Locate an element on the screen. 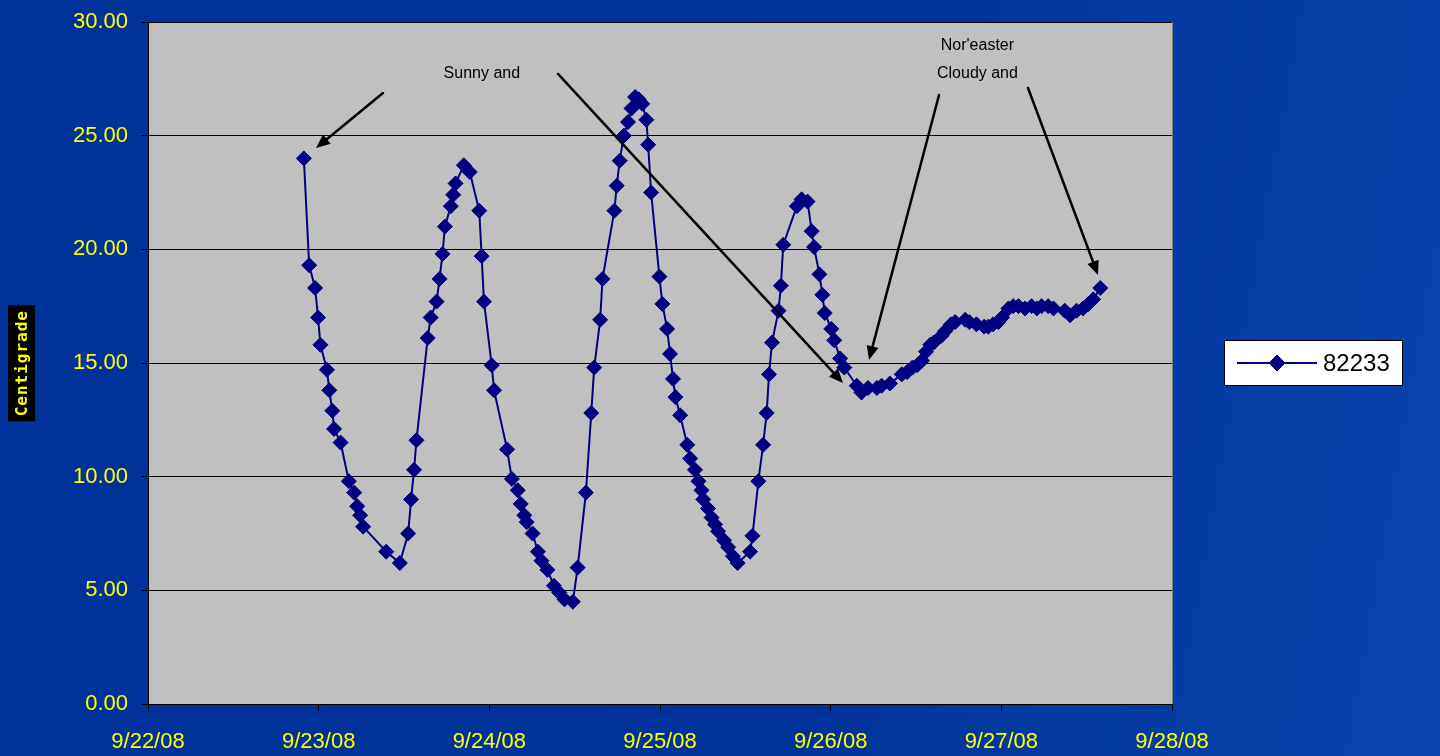  y-tick-label: 0.00 is located at coordinates (106, 703).